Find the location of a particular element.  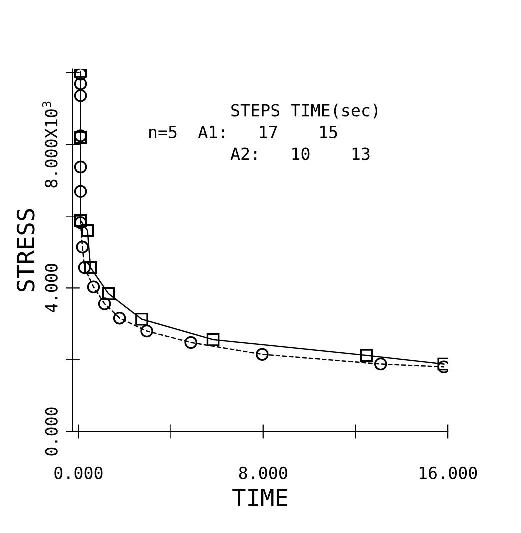

y-tick-label: 4.000 is located at coordinates (51, 288).